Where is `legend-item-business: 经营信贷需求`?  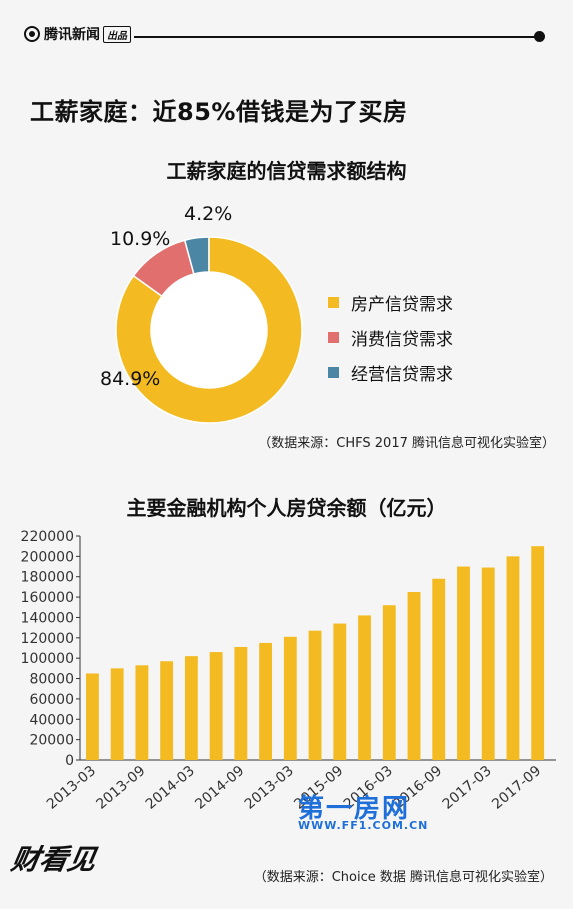
legend-item-business: 经营信贷需求 is located at coordinates (390, 372).